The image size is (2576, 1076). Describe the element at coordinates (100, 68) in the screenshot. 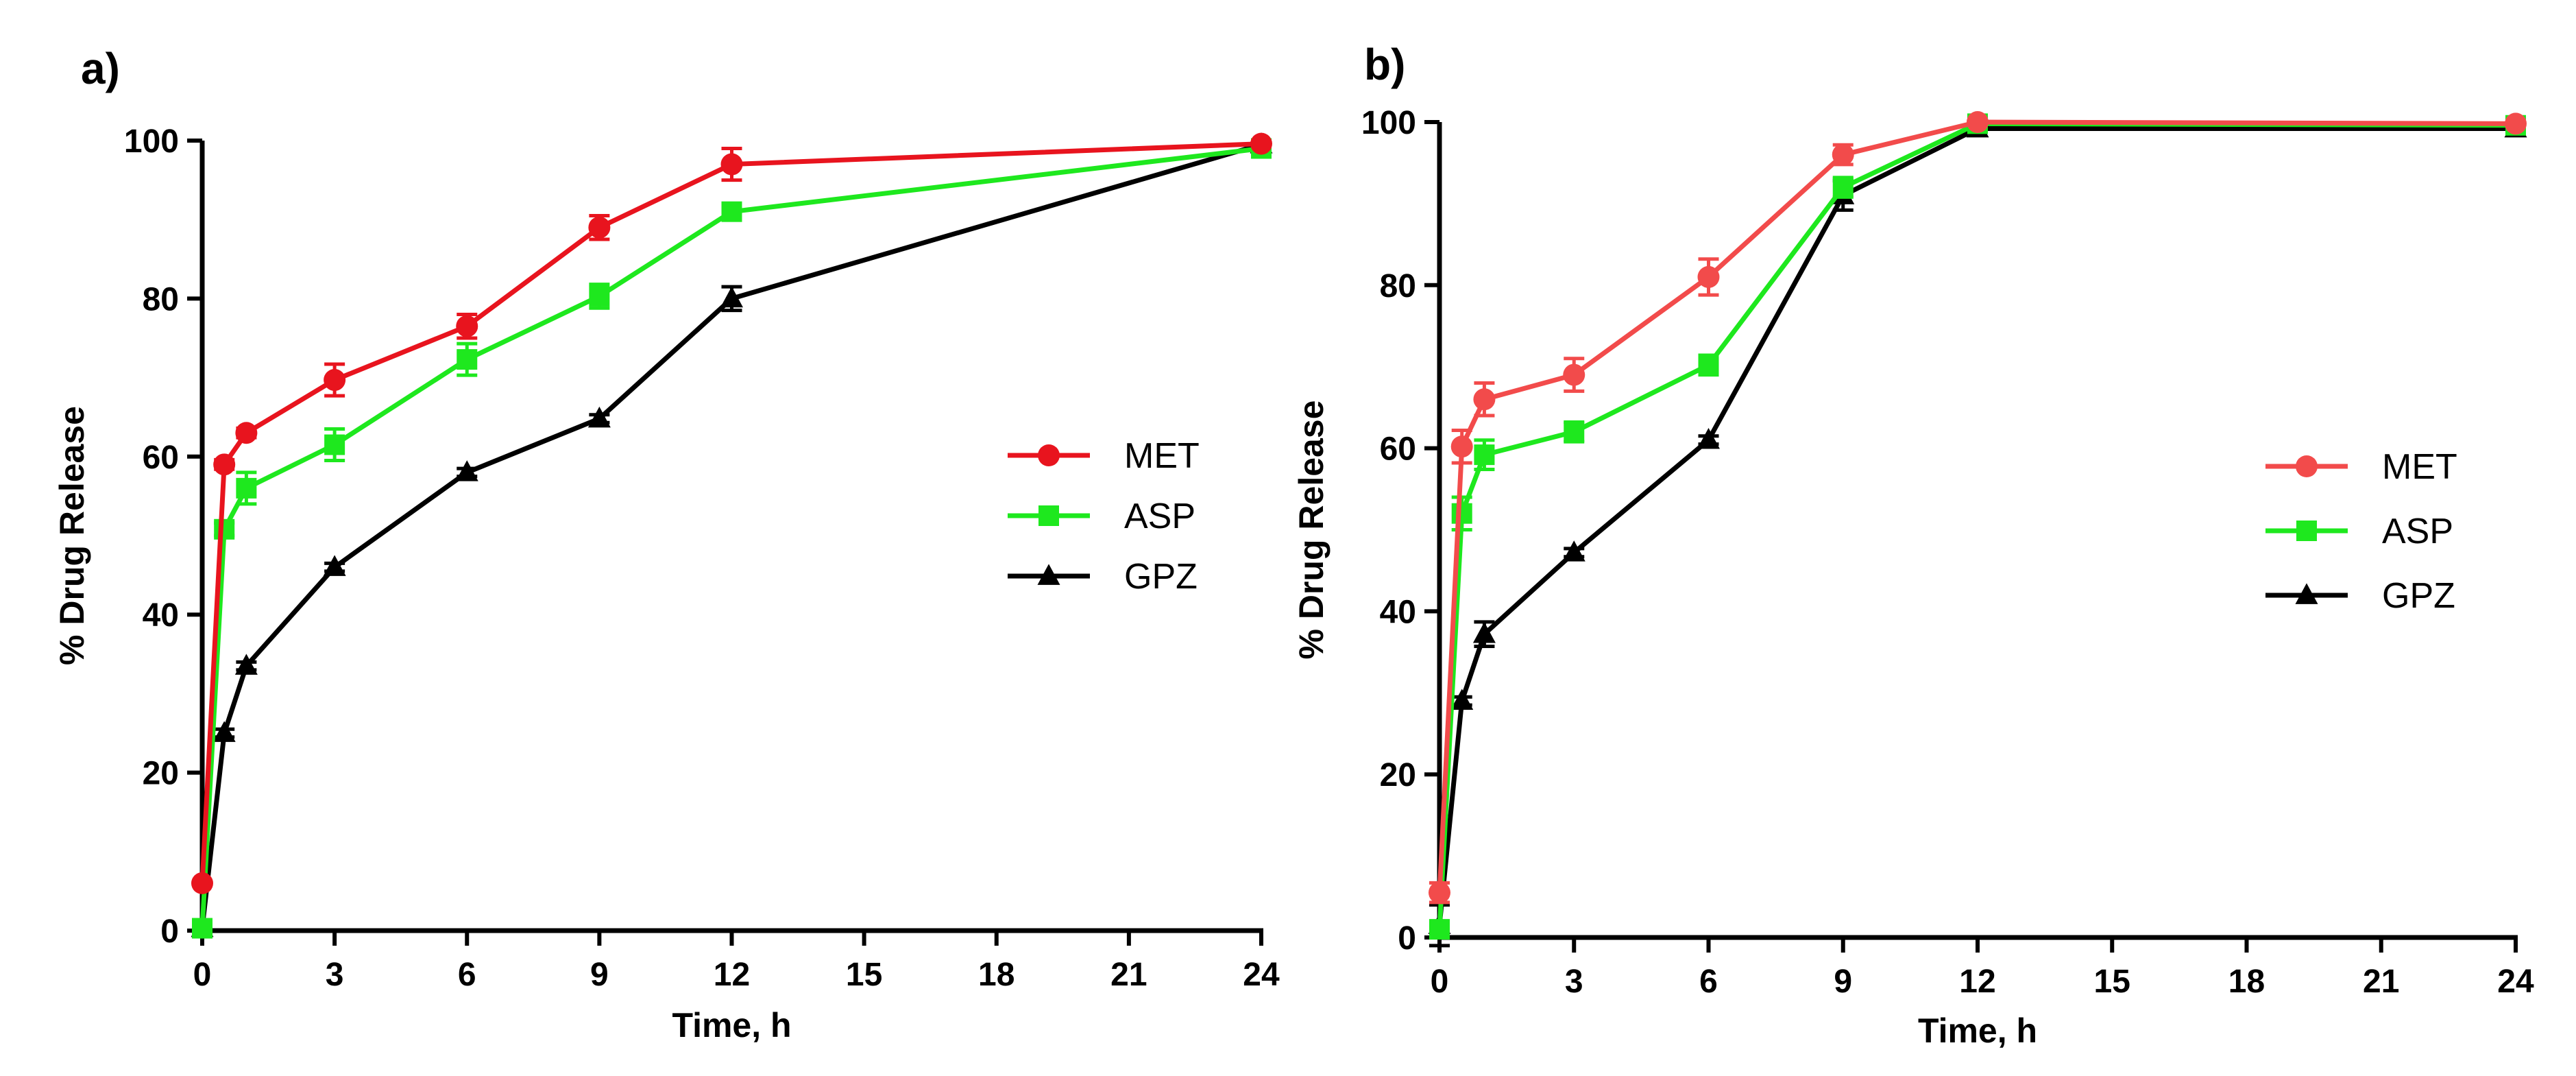

I see `panel-label: a)` at that location.